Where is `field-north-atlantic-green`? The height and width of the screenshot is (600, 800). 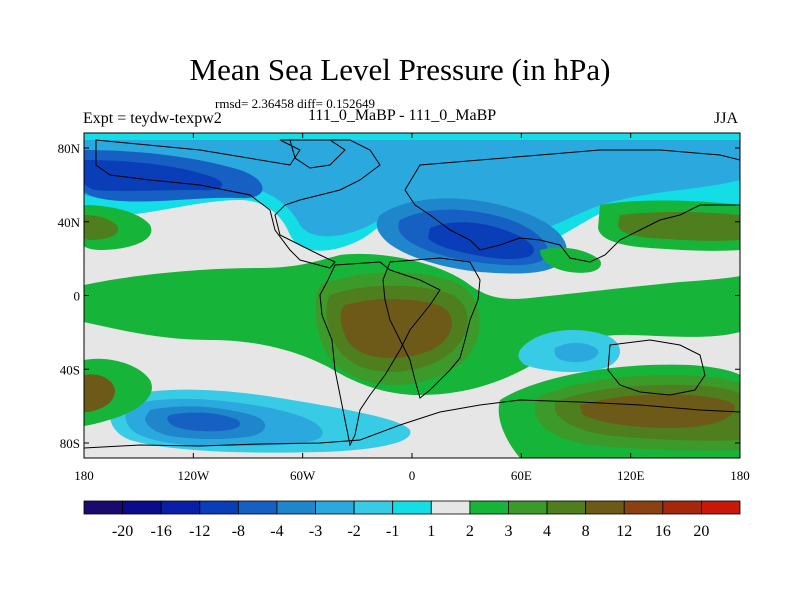
field-north-atlantic-green is located at coordinates (570, 260).